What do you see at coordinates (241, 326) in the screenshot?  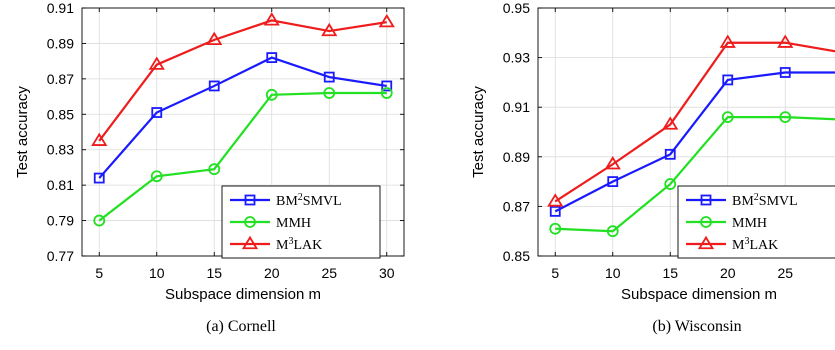 I see `subfigure-caption: (a) Cornell` at bounding box center [241, 326].